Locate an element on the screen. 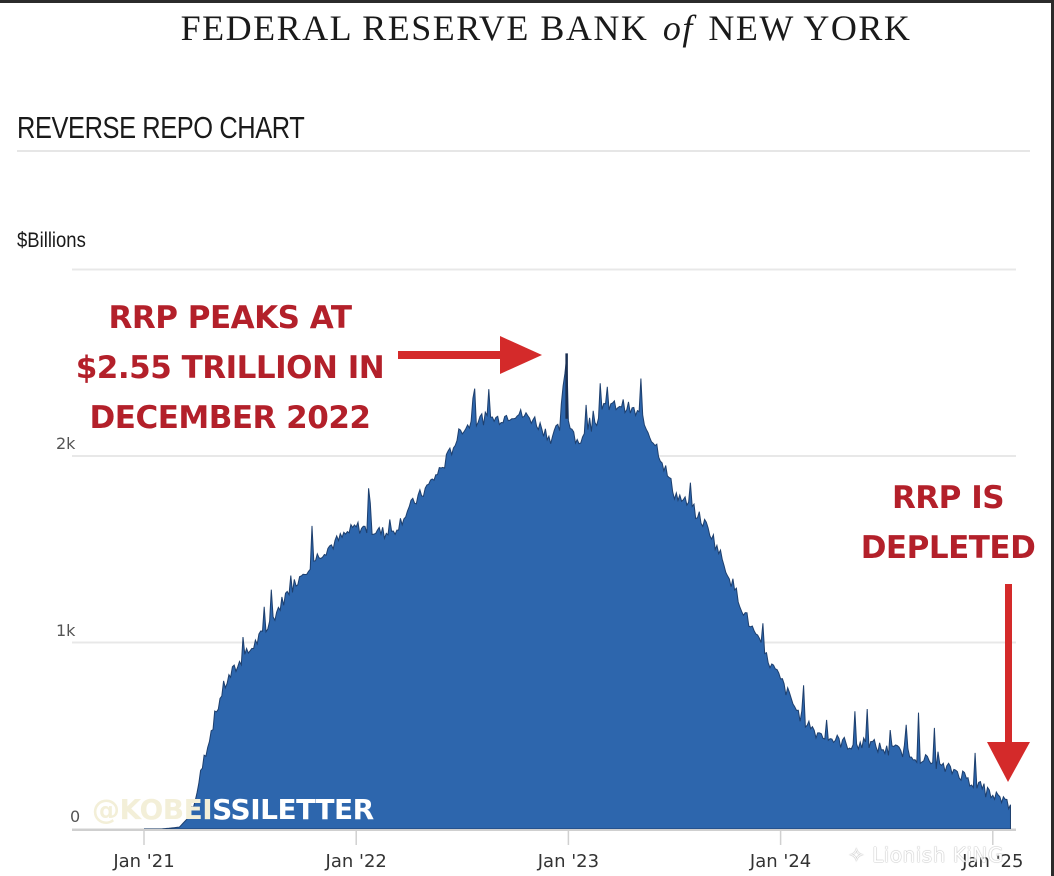 The height and width of the screenshot is (876, 1054). title-divider is located at coordinates (523, 151).